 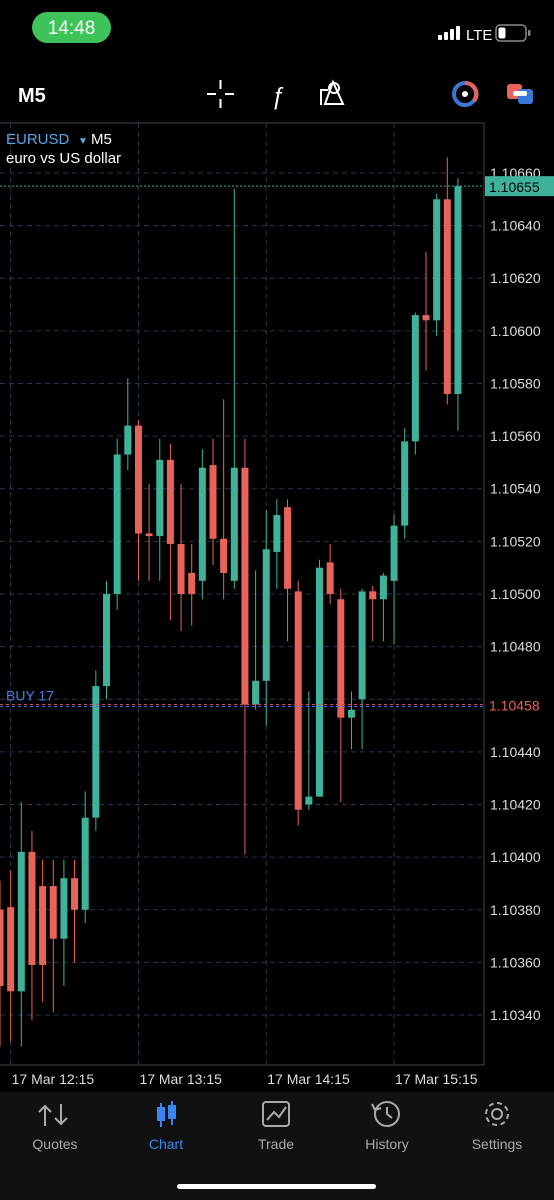 I want to click on time-pill, so click(x=71, y=27).